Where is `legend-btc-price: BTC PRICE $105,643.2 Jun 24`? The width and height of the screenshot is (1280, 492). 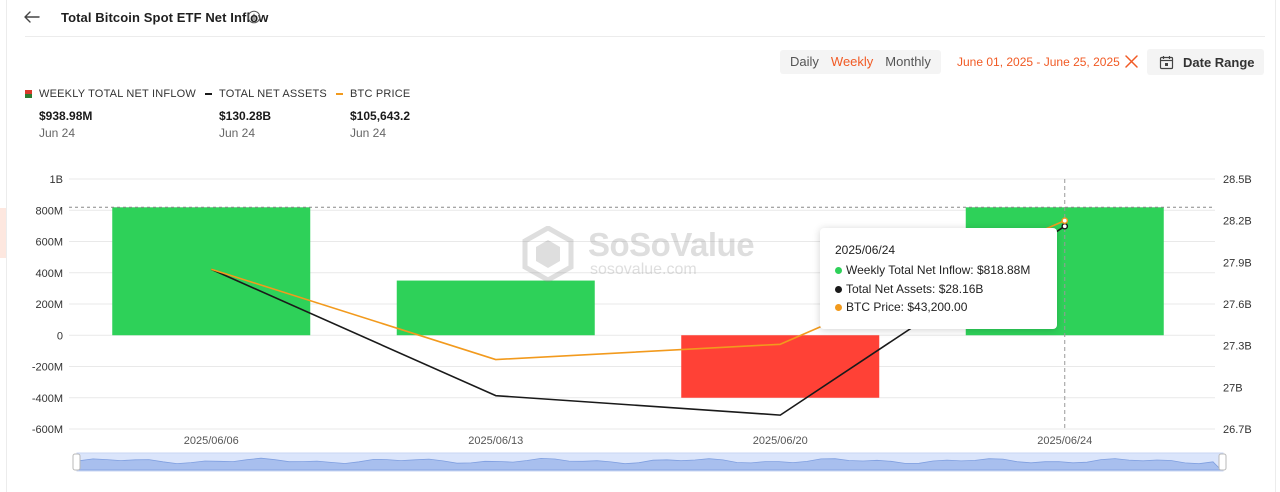
legend-btc-price: BTC PRICE $105,643.2 Jun 24 is located at coordinates (373, 114).